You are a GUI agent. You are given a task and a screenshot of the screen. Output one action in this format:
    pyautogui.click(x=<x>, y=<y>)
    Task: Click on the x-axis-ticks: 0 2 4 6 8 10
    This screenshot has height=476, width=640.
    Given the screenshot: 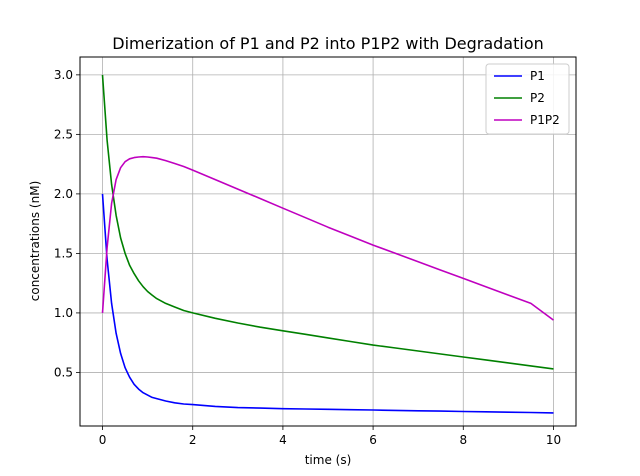 What is the action you would take?
    pyautogui.click(x=330, y=436)
    